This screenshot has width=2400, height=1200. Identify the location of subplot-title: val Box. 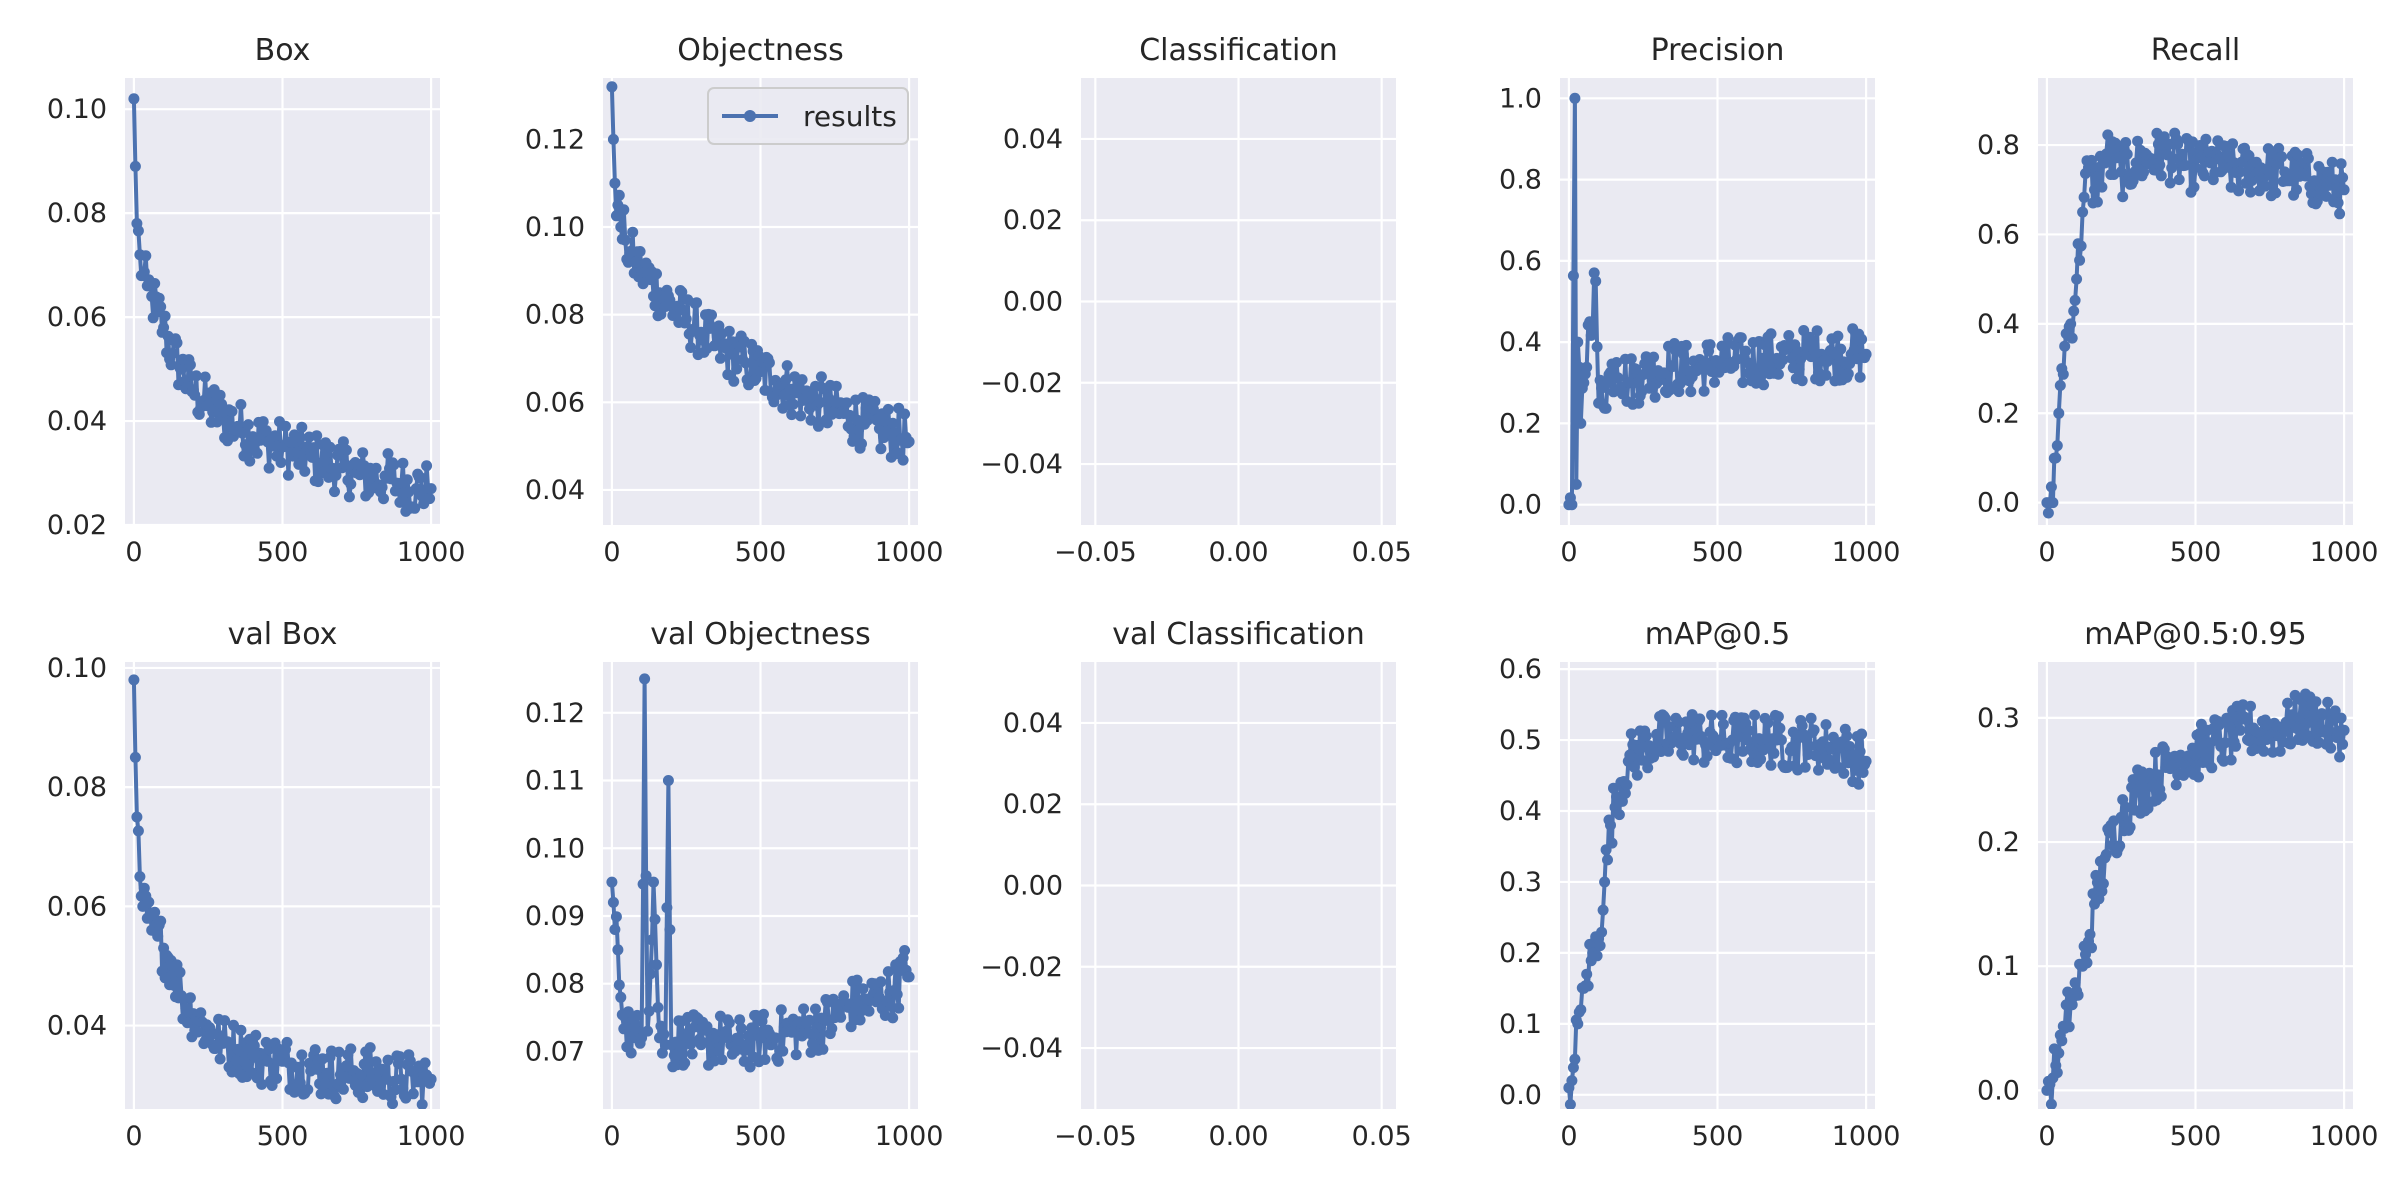
(283, 634).